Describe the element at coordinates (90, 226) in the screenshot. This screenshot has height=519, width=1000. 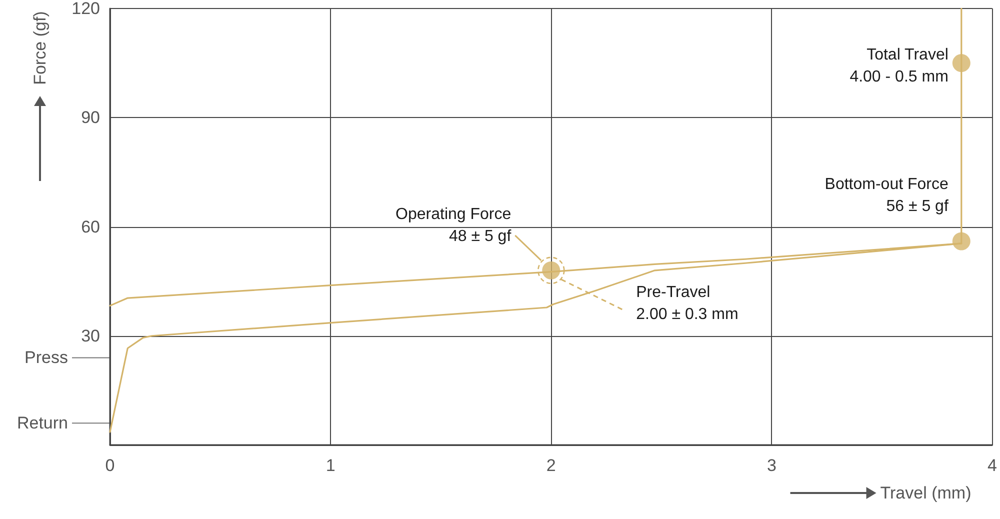
I see `y-tick-label: 60` at that location.